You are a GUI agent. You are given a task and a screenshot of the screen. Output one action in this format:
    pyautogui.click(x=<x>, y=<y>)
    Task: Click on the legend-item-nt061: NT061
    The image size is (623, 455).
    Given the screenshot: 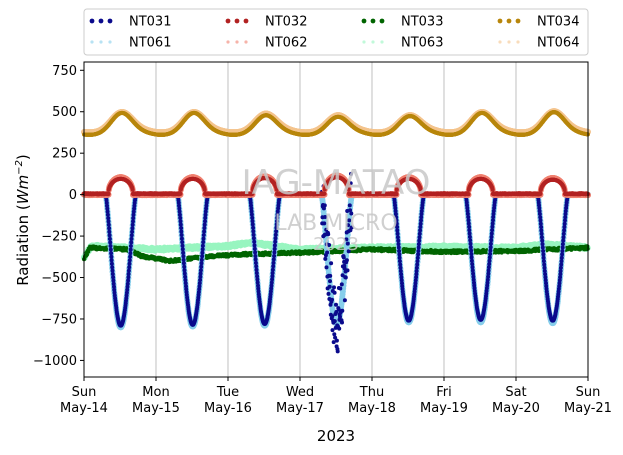 What is the action you would take?
    pyautogui.click(x=130, y=43)
    